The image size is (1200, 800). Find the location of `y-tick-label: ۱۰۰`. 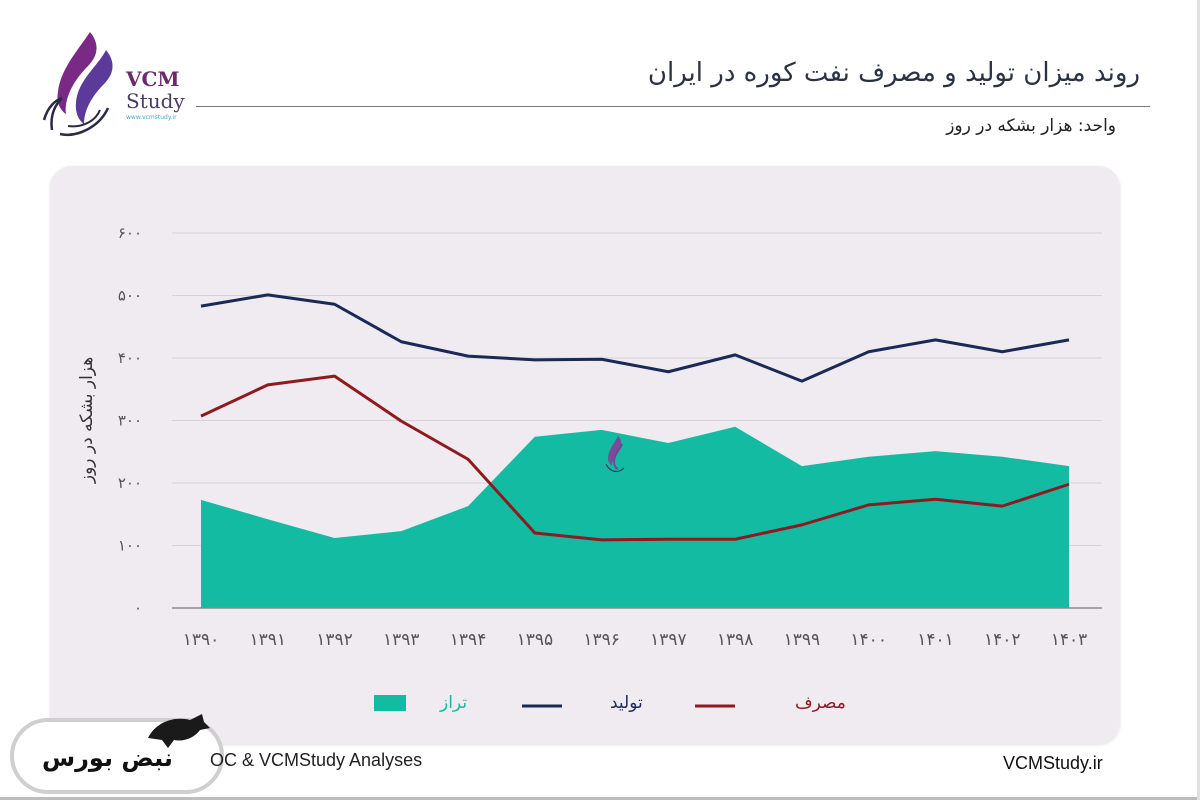

y-tick-label: ۱۰۰ is located at coordinates (130, 546).